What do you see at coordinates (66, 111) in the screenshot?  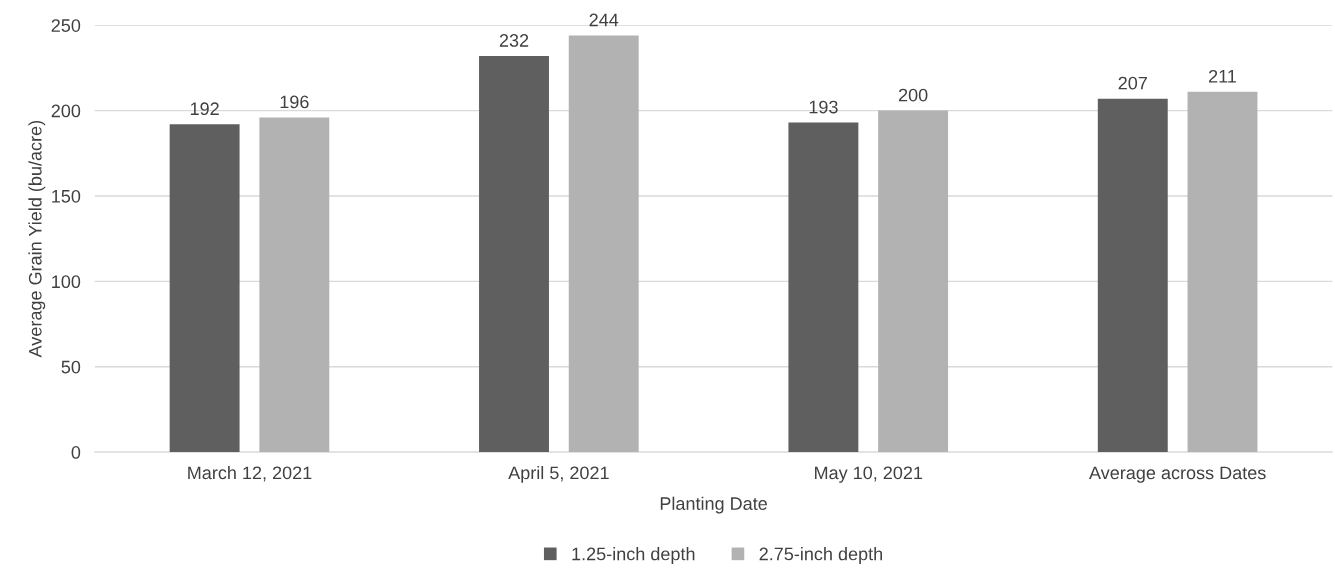 I see `y-tick-label: 200` at bounding box center [66, 111].